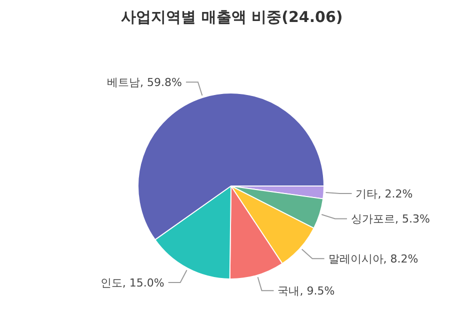  I want to click on slice-label: 싱가포르, 5.3%, so click(390, 219).